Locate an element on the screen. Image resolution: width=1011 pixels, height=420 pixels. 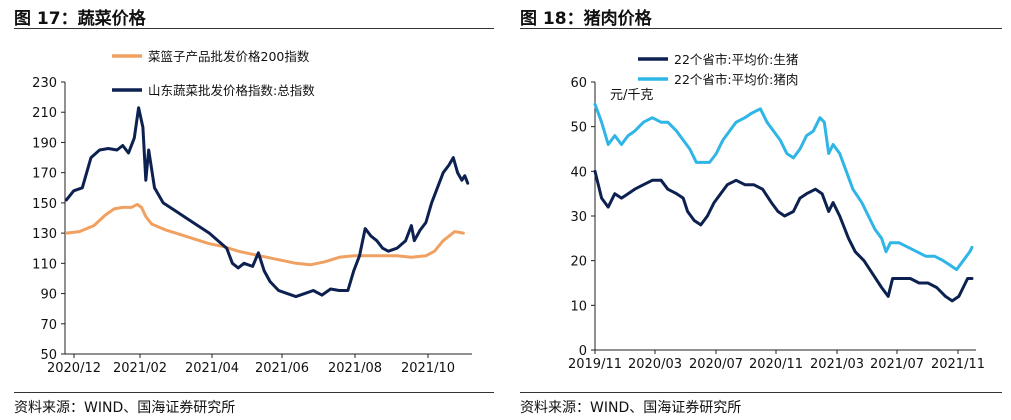
chart1-x-tick-label: 2021/02 is located at coordinates (140, 368).